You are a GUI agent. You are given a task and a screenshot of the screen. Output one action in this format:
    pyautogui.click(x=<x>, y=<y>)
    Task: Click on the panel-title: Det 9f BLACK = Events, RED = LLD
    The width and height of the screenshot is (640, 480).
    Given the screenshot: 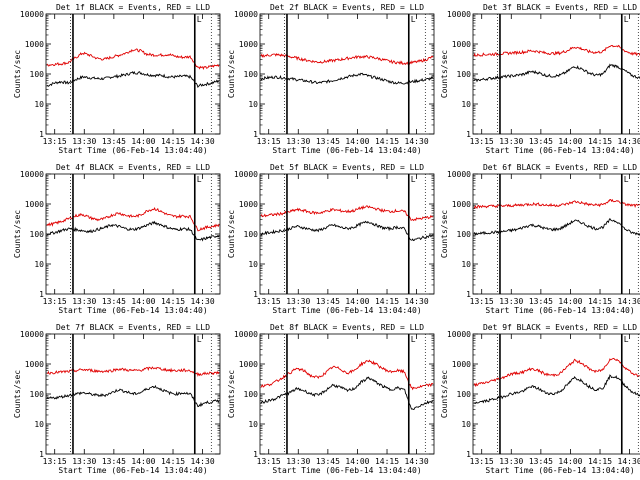 What is the action you would take?
    pyautogui.click(x=560, y=327)
    